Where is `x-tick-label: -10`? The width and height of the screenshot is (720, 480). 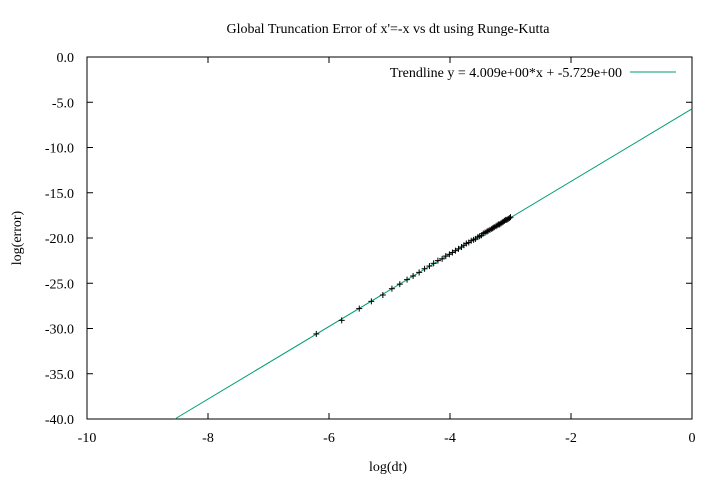
x-tick-label: -10 is located at coordinates (87, 438).